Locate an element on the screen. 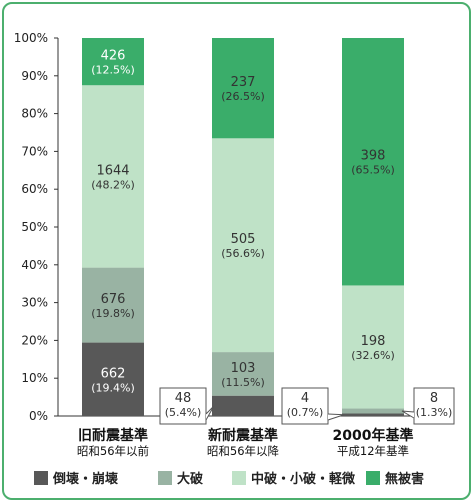  data-label-value: 8 is located at coordinates (434, 398).